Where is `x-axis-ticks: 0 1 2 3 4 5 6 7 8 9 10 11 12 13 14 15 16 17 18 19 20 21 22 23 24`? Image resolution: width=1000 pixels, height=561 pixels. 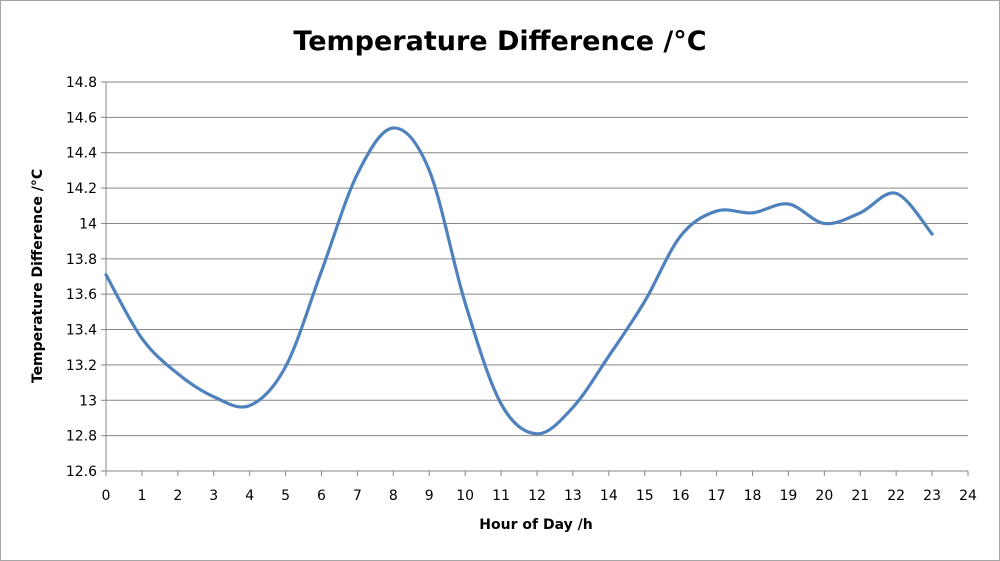
x-axis-ticks: 0 1 2 3 4 5 6 7 8 9 10 11 12 13 14 15 16 17 18 19 20 21 22 23 24 is located at coordinates (539, 487).